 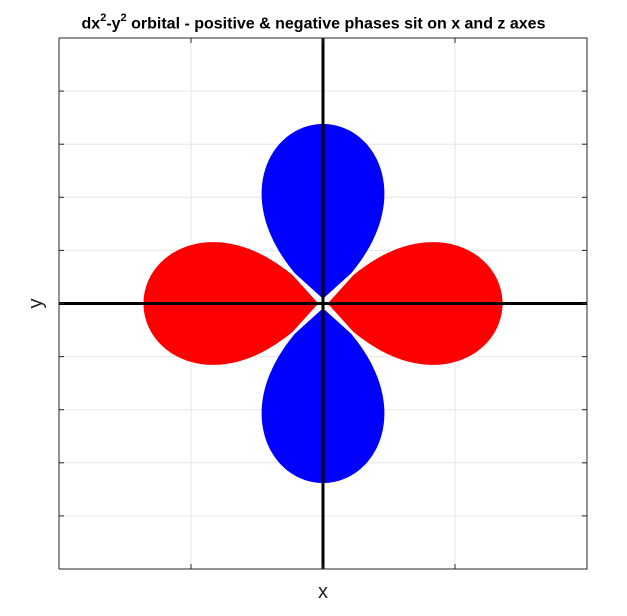 What do you see at coordinates (323, 592) in the screenshot?
I see `x-axis-label: x` at bounding box center [323, 592].